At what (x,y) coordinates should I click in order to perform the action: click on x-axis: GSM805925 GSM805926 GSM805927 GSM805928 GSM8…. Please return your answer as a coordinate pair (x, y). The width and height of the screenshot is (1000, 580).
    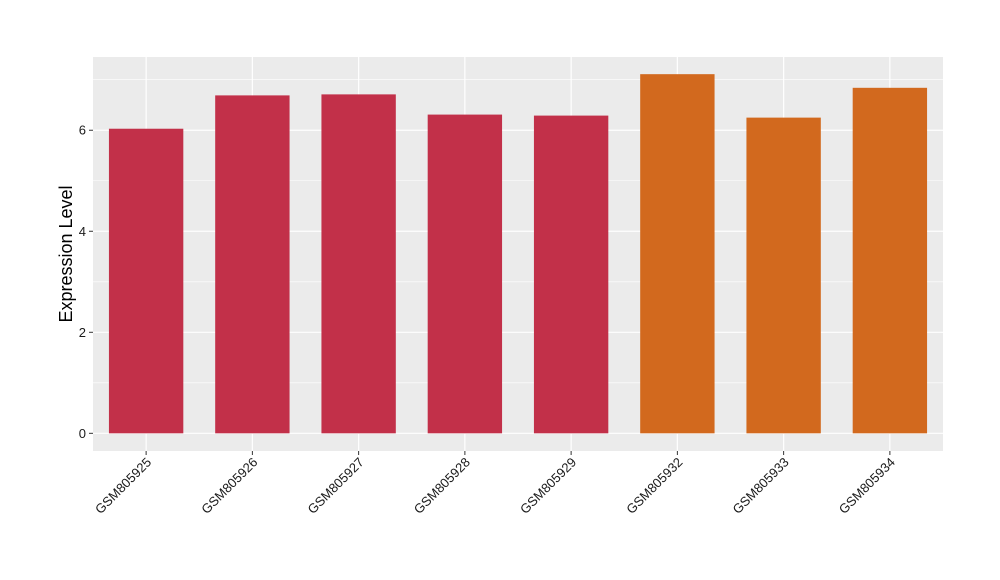
    Looking at the image, I should click on (495, 484).